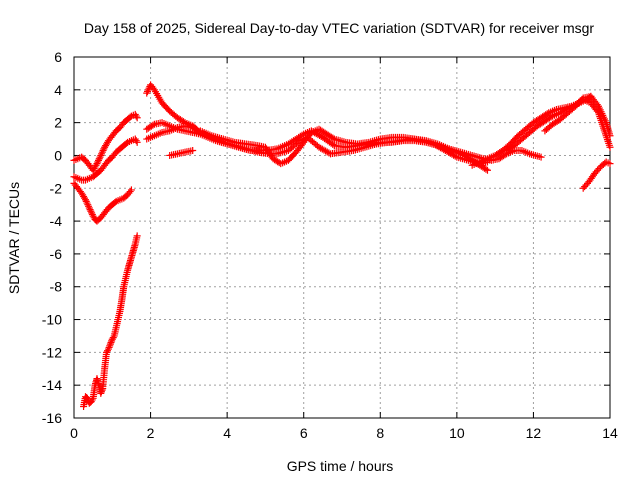  Describe the element at coordinates (74, 433) in the screenshot. I see `x-tick-label: 0` at that location.